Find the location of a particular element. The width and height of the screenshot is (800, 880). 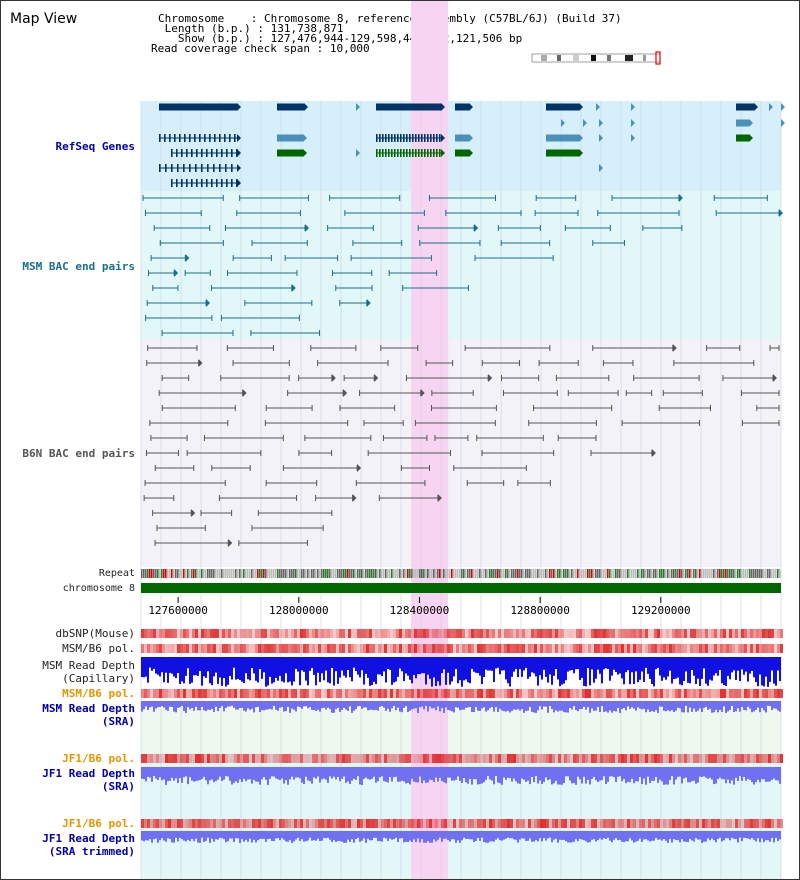

axis-tick-label: 129200000 is located at coordinates (661, 610).